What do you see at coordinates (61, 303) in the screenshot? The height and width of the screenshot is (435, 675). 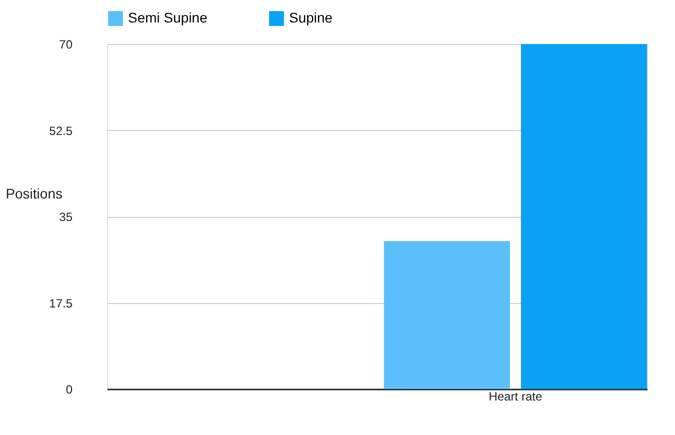 I see `y-tick-label: 17.5` at bounding box center [61, 303].